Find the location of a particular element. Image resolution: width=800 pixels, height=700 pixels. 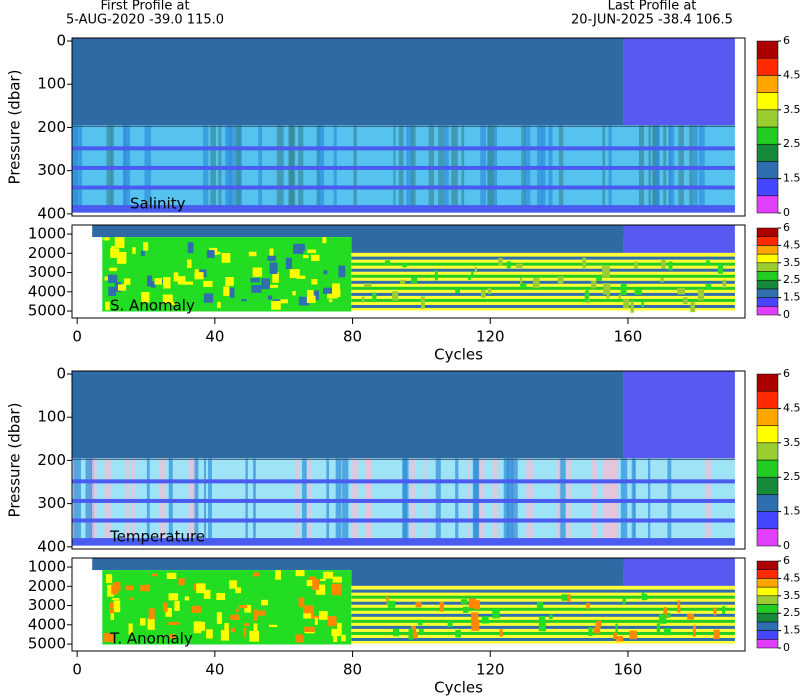

x-axis-label: Cycles is located at coordinates (458, 355).